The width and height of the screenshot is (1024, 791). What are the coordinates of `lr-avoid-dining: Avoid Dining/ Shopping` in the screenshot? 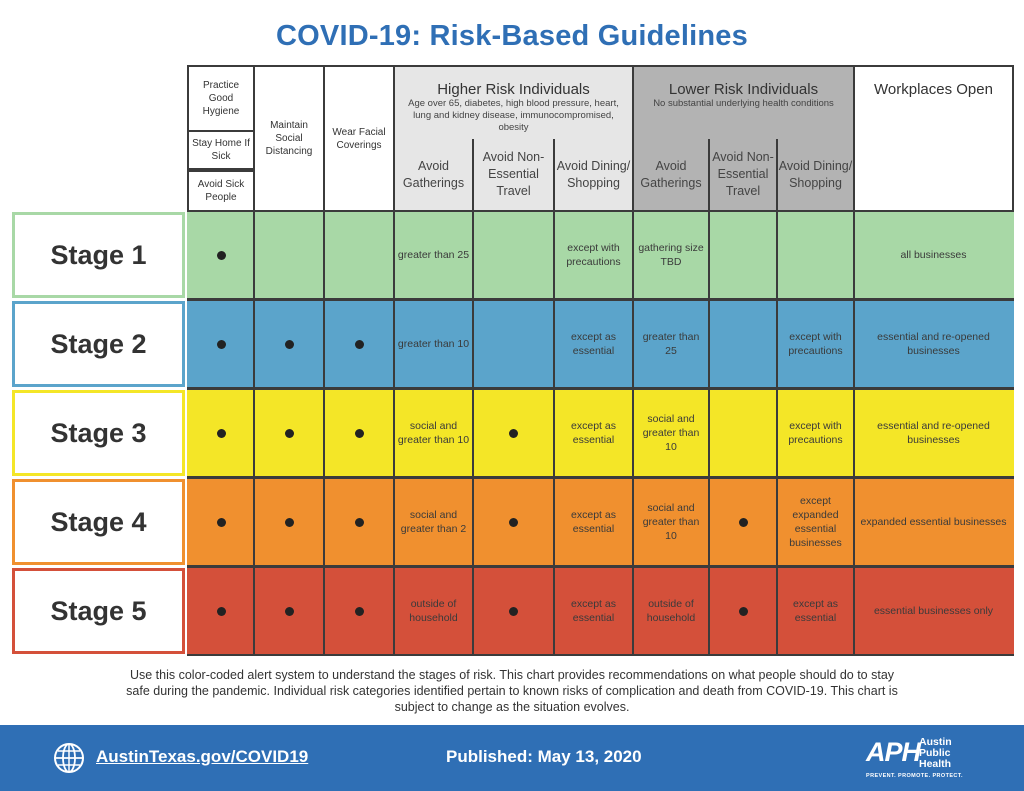 It's located at (815, 174).